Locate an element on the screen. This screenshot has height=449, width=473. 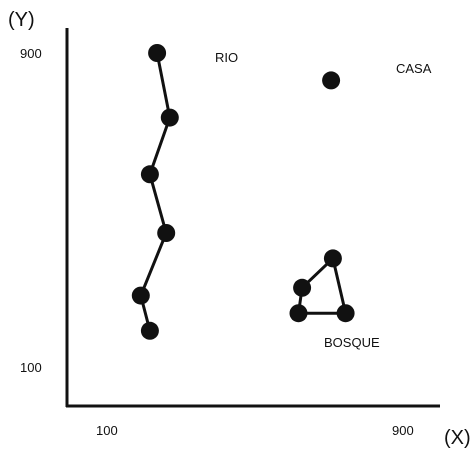
casa-point is located at coordinates (331, 80).